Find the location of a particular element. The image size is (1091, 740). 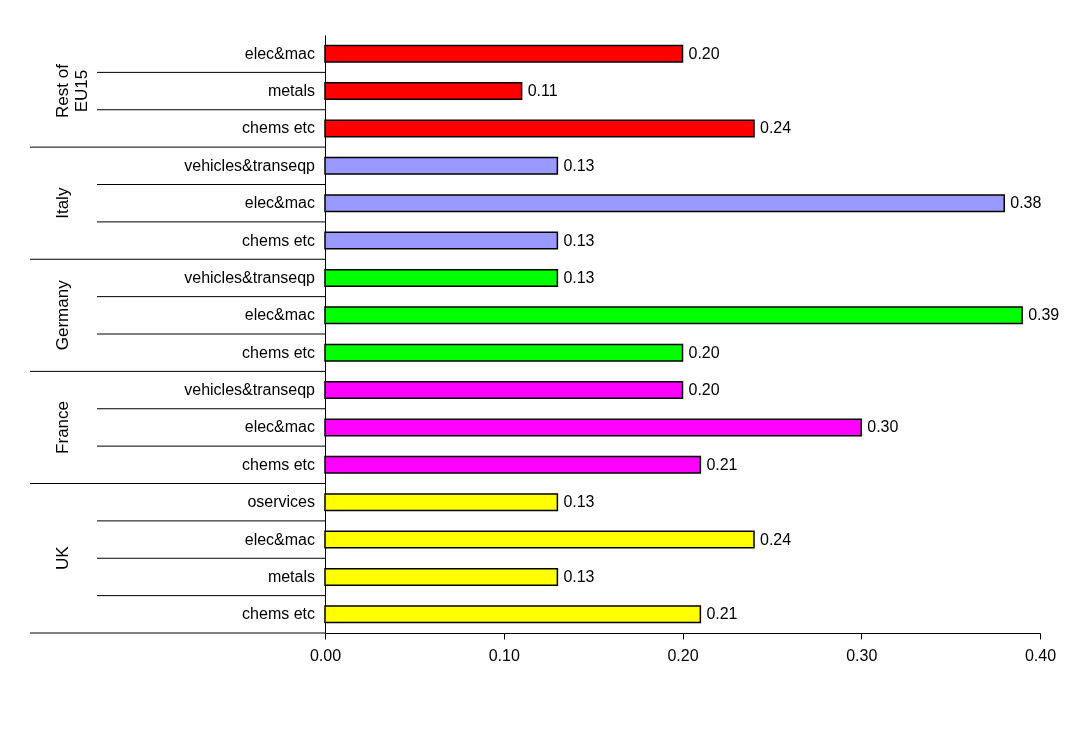

x-tick-label: 0.00 is located at coordinates (325, 655).